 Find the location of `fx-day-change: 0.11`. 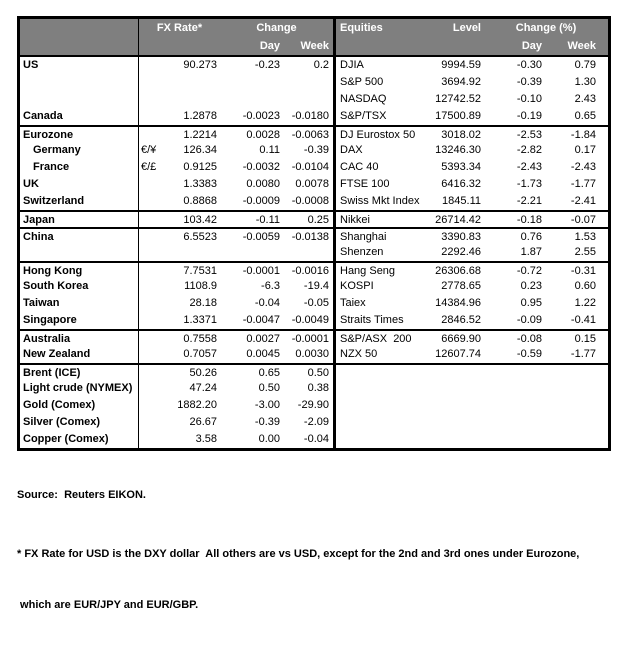

fx-day-change: 0.11 is located at coordinates (269, 150).